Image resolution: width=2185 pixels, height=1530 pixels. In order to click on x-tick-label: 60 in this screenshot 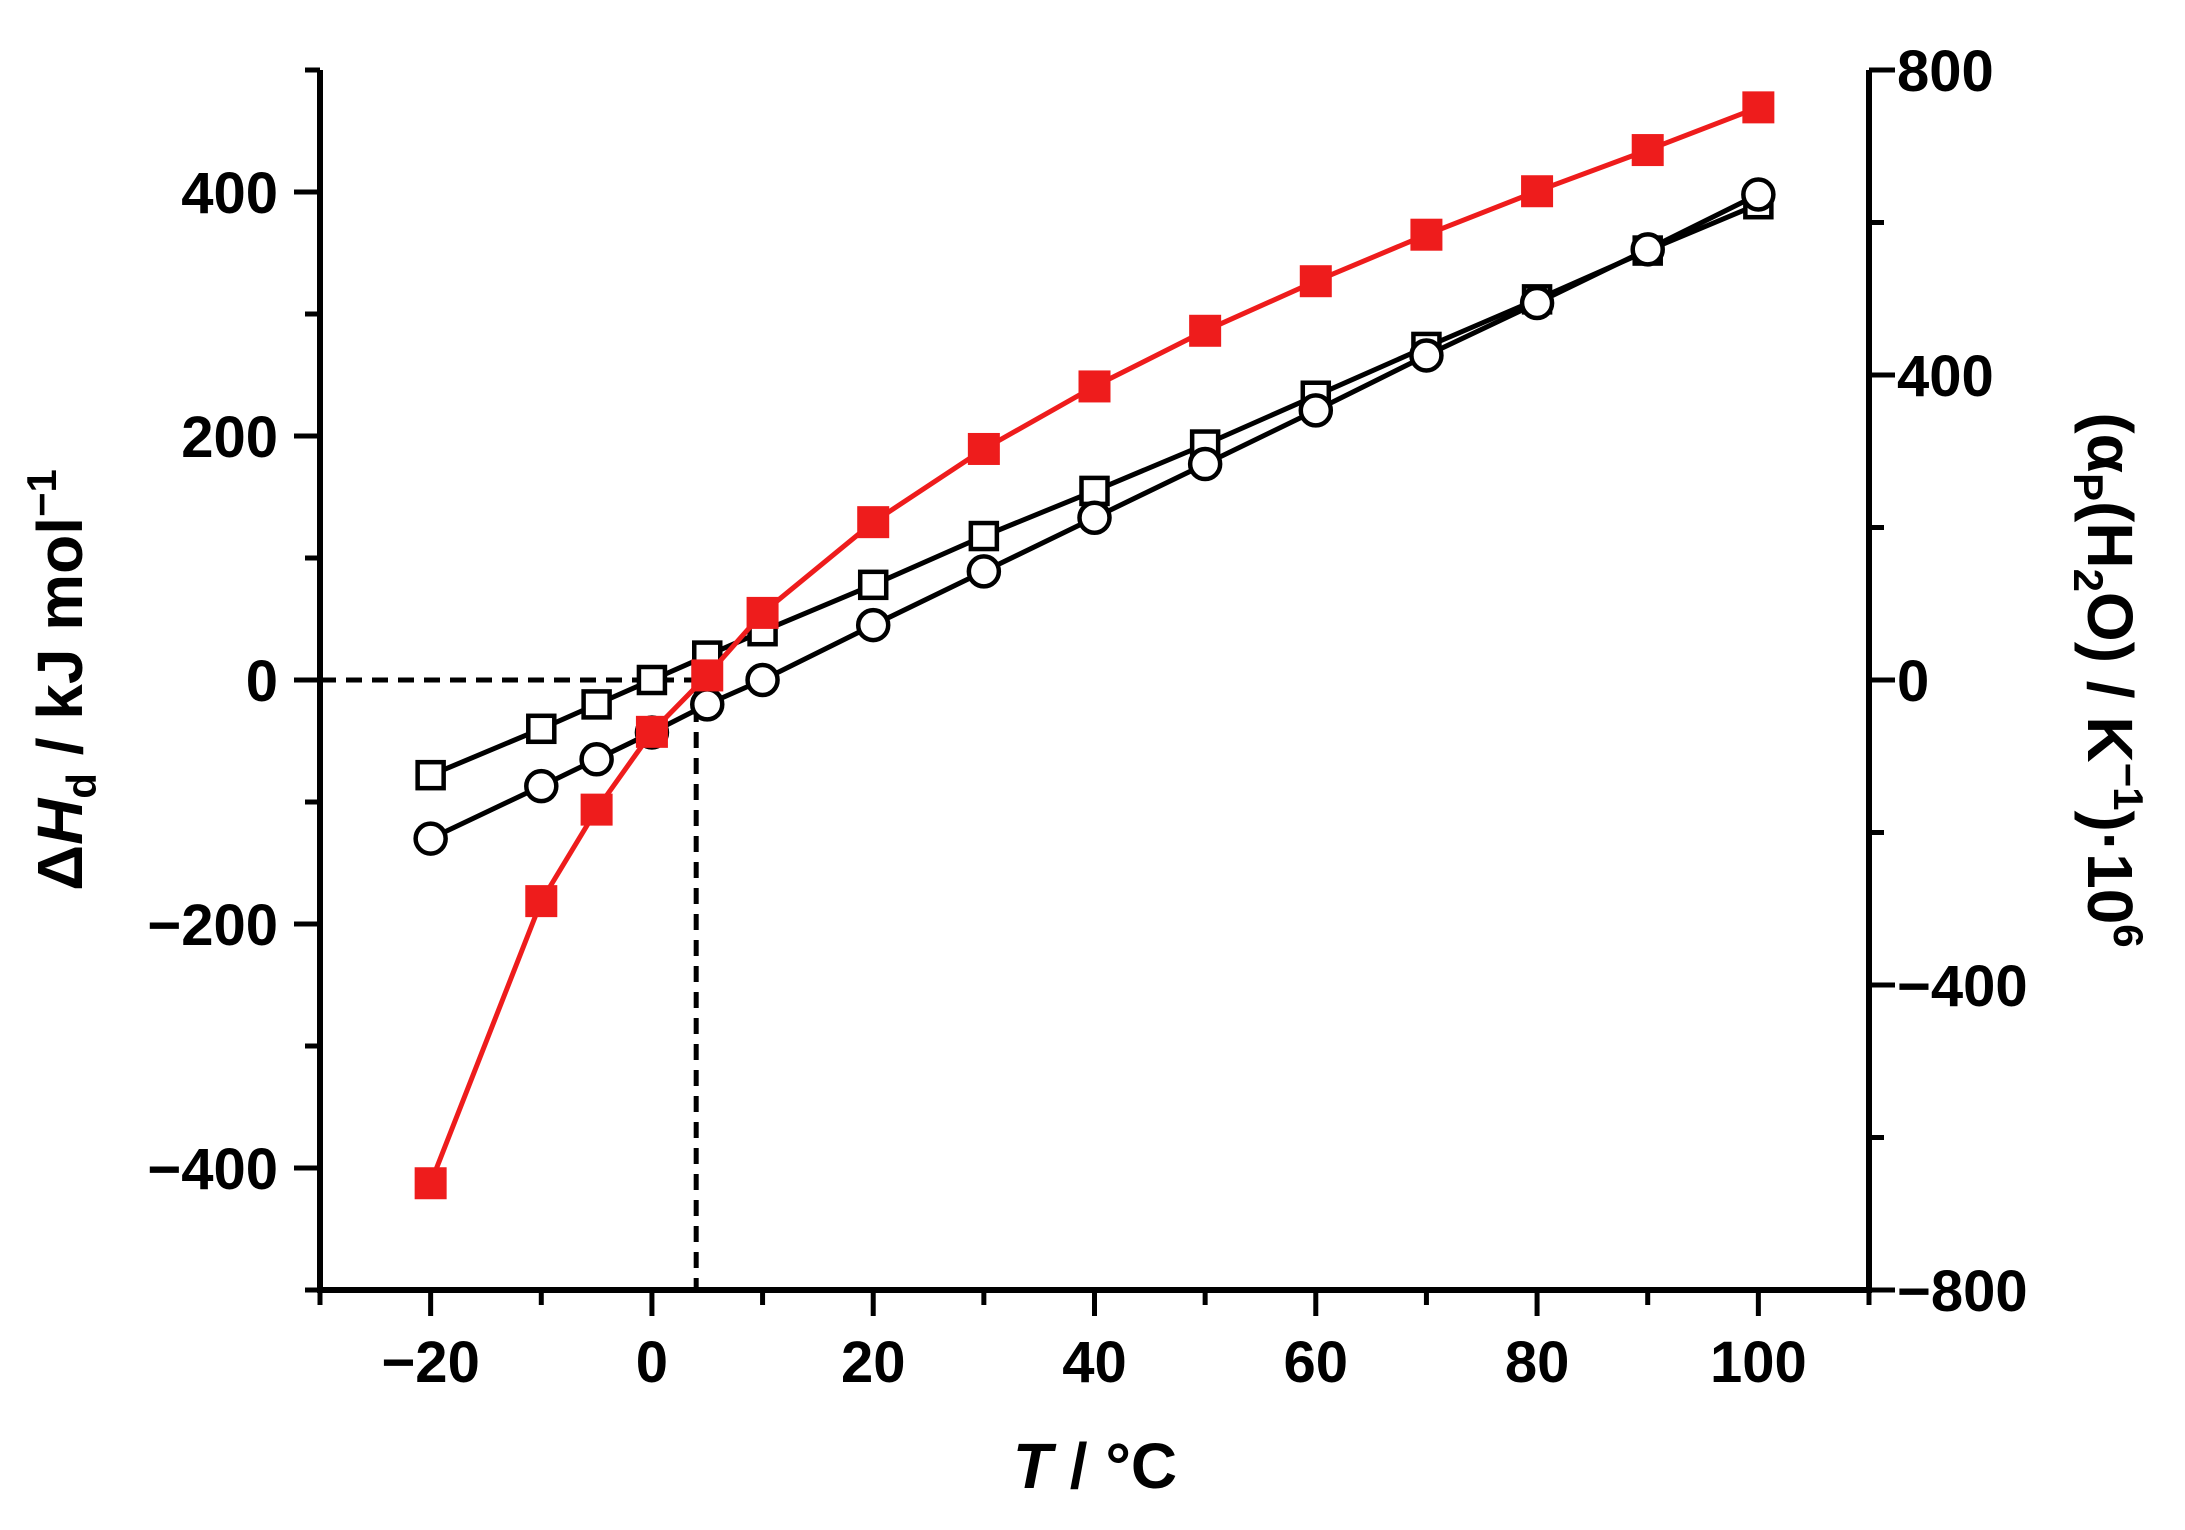, I will do `click(1316, 1362)`.